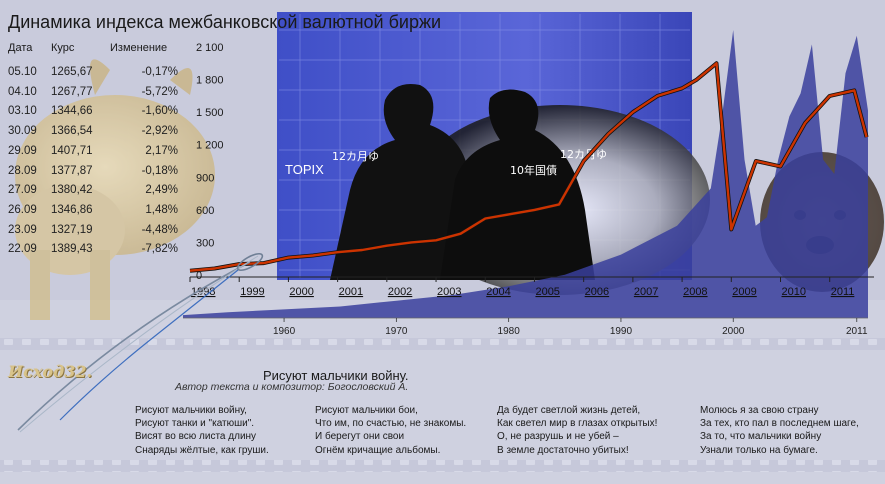 This screenshot has height=484, width=885. I want to click on poem-line: Рисуют мальчики войну,, so click(191, 410).